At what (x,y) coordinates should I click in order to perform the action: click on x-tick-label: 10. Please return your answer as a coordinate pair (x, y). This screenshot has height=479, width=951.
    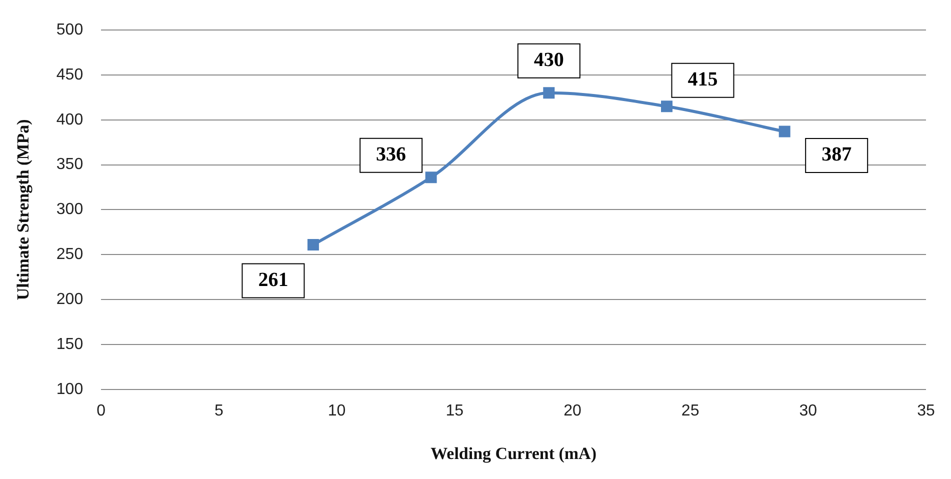
    Looking at the image, I should click on (337, 411).